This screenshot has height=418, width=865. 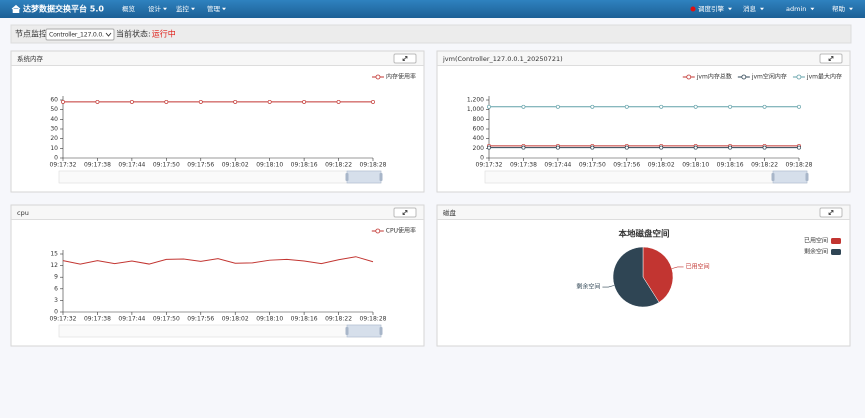 What do you see at coordinates (30, 58) in the screenshot?
I see `panel-title: 系统内存` at bounding box center [30, 58].